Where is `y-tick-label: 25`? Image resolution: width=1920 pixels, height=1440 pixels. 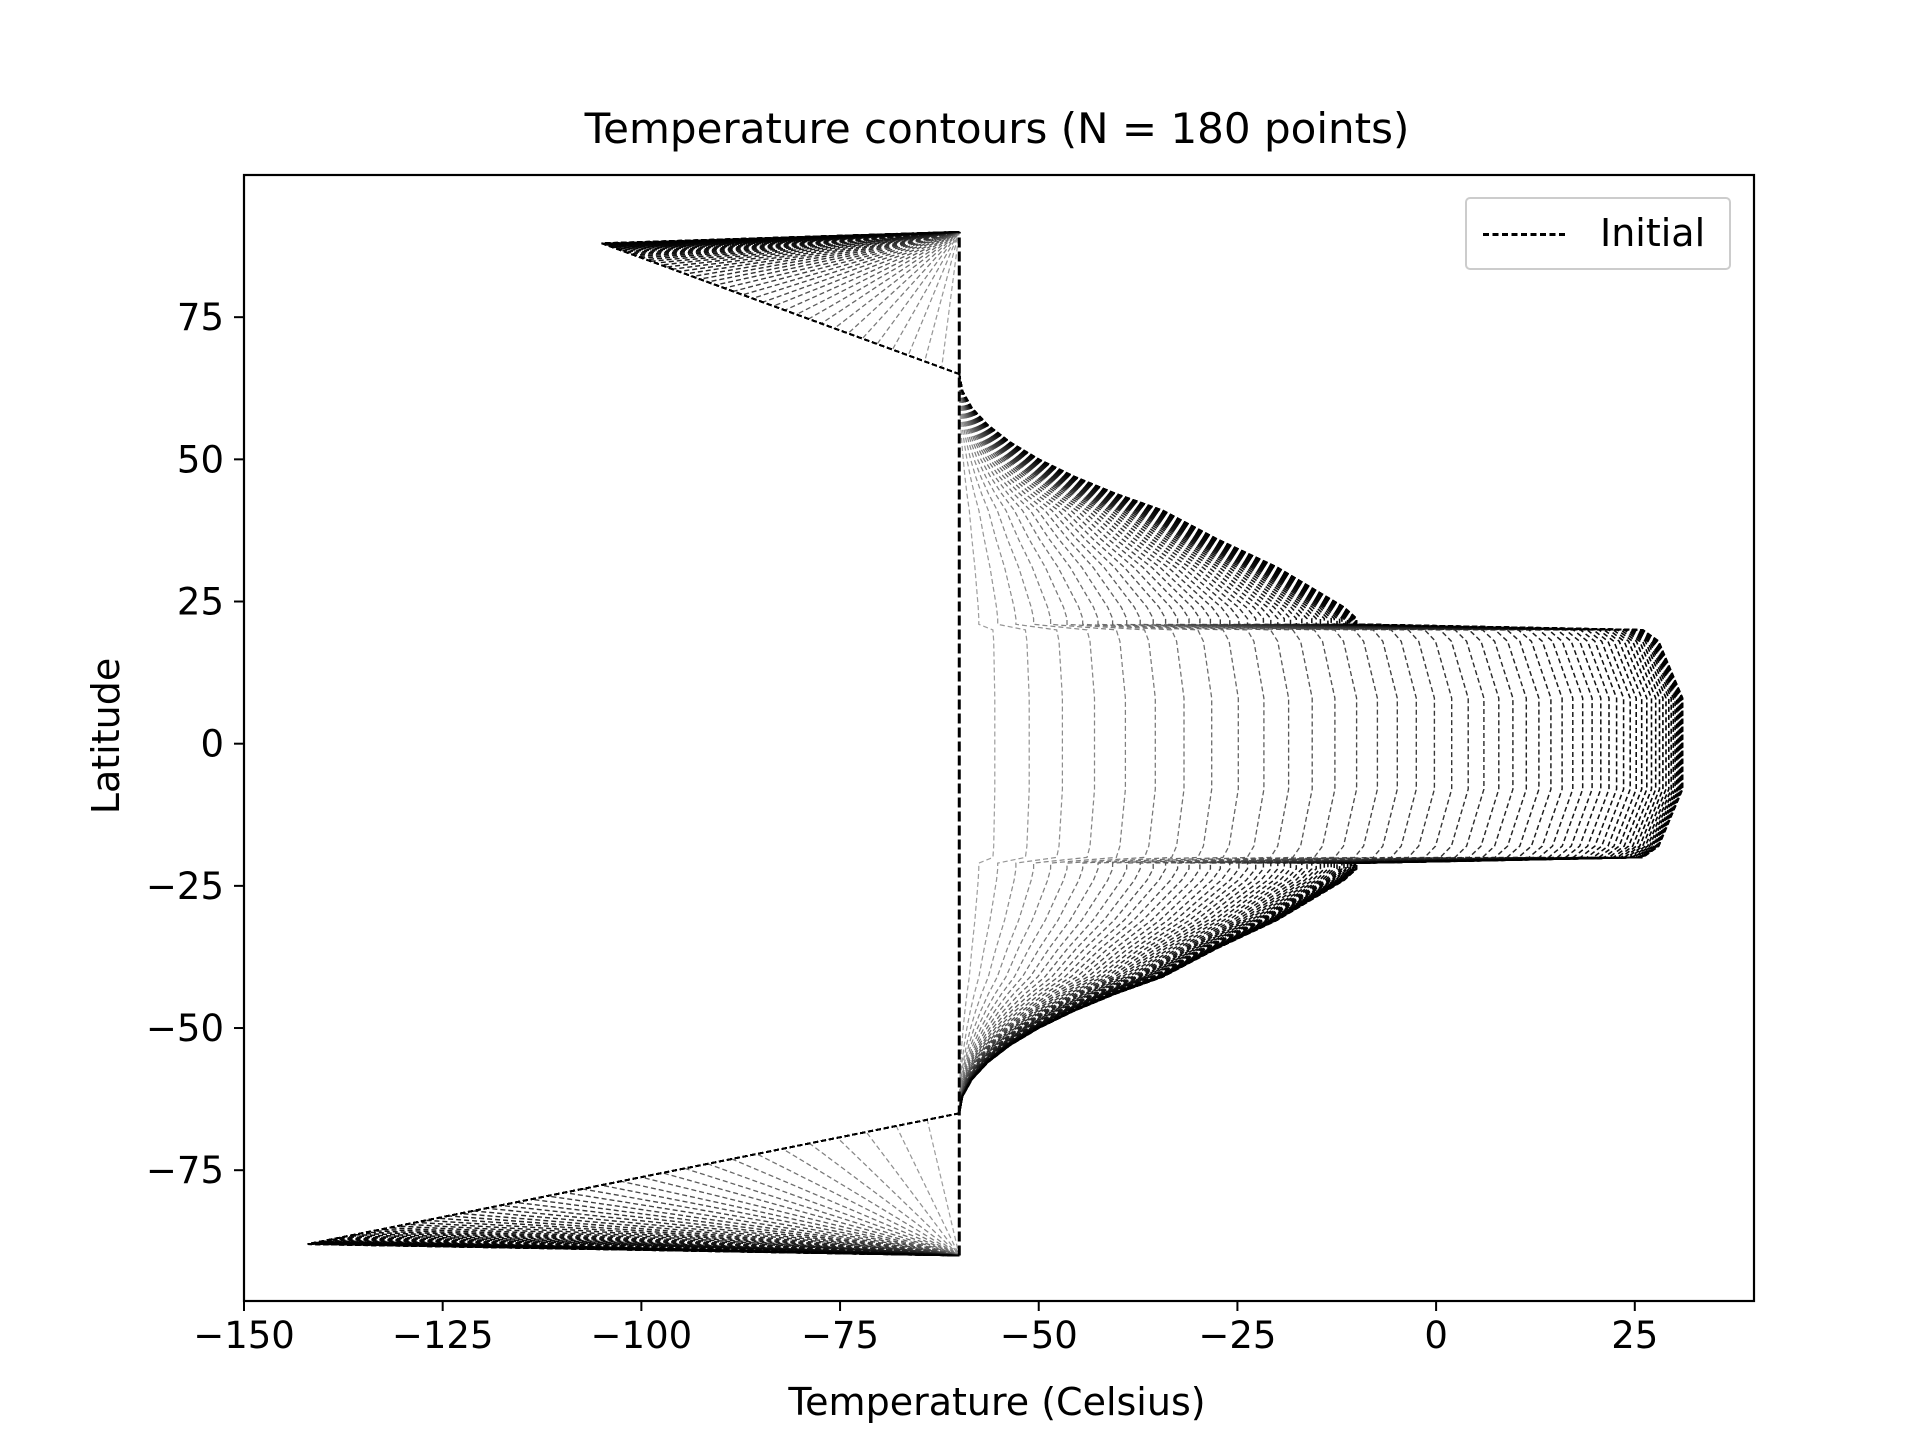 y-tick-label: 25 is located at coordinates (200, 602).